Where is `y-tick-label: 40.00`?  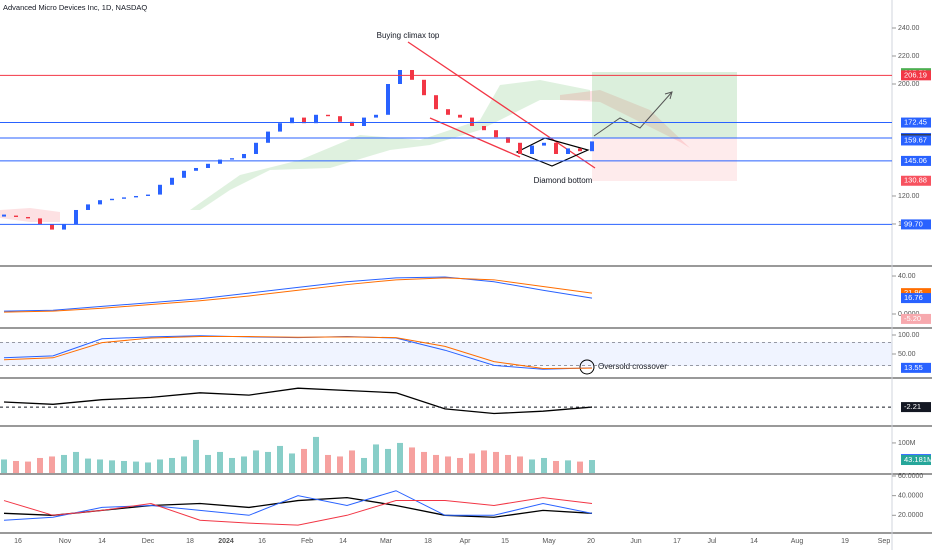
y-tick-label: 40.00 is located at coordinates (907, 276).